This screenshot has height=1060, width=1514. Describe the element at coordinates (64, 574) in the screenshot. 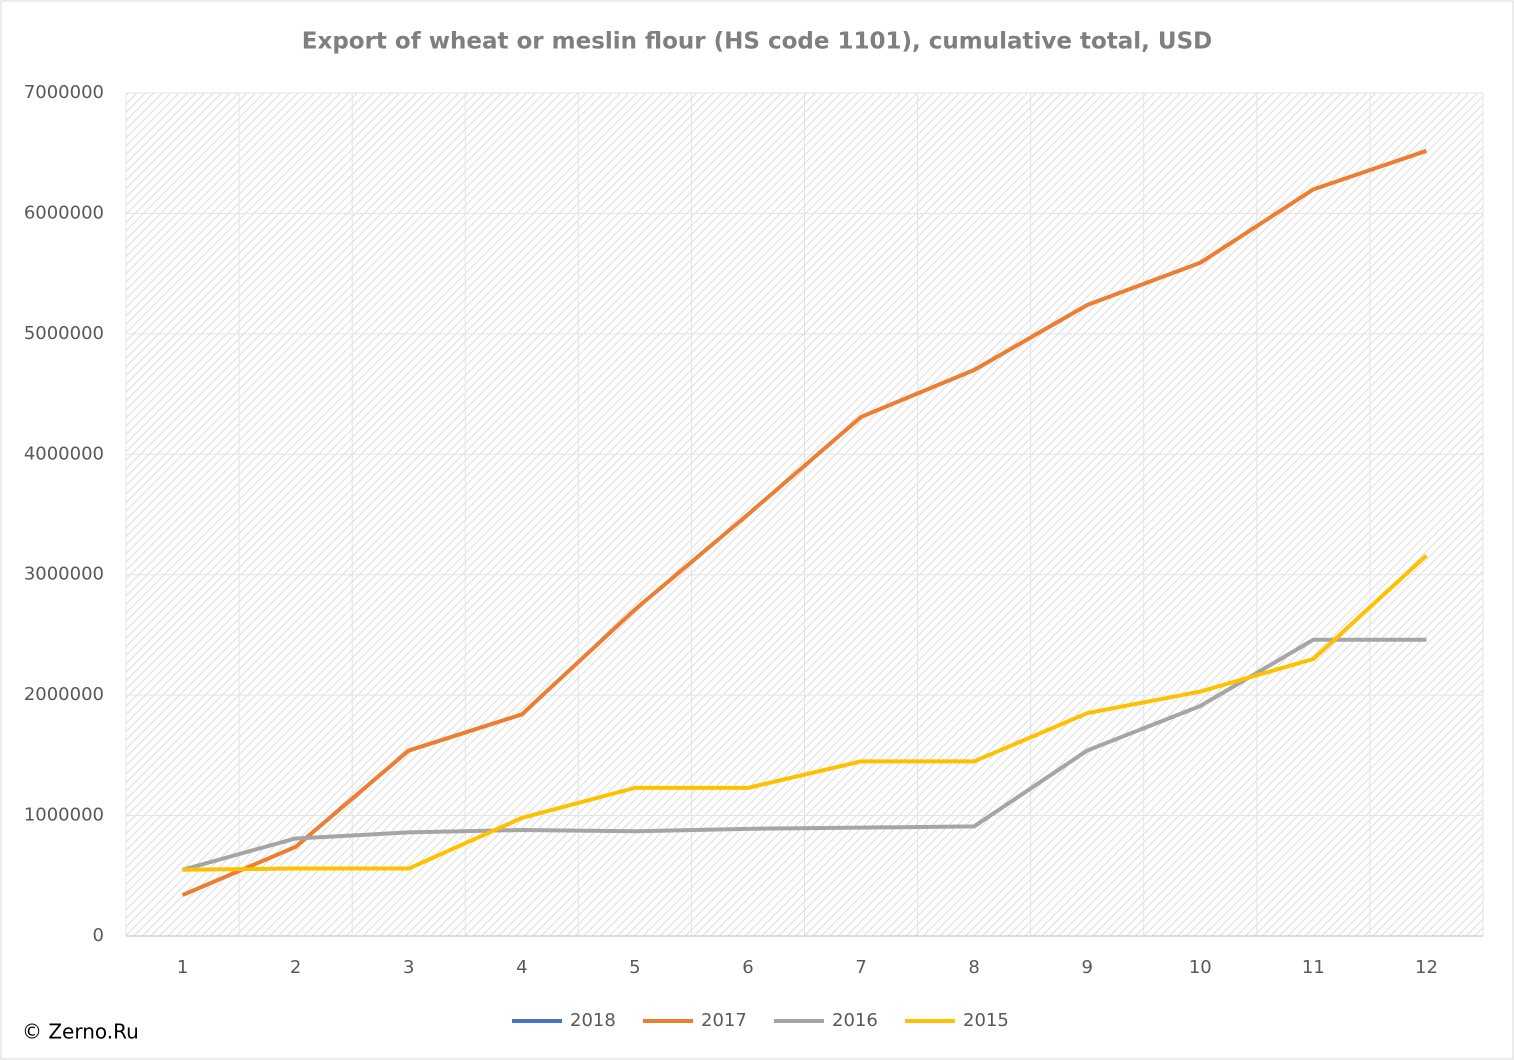

I see `y-tick-label: 3000000` at that location.